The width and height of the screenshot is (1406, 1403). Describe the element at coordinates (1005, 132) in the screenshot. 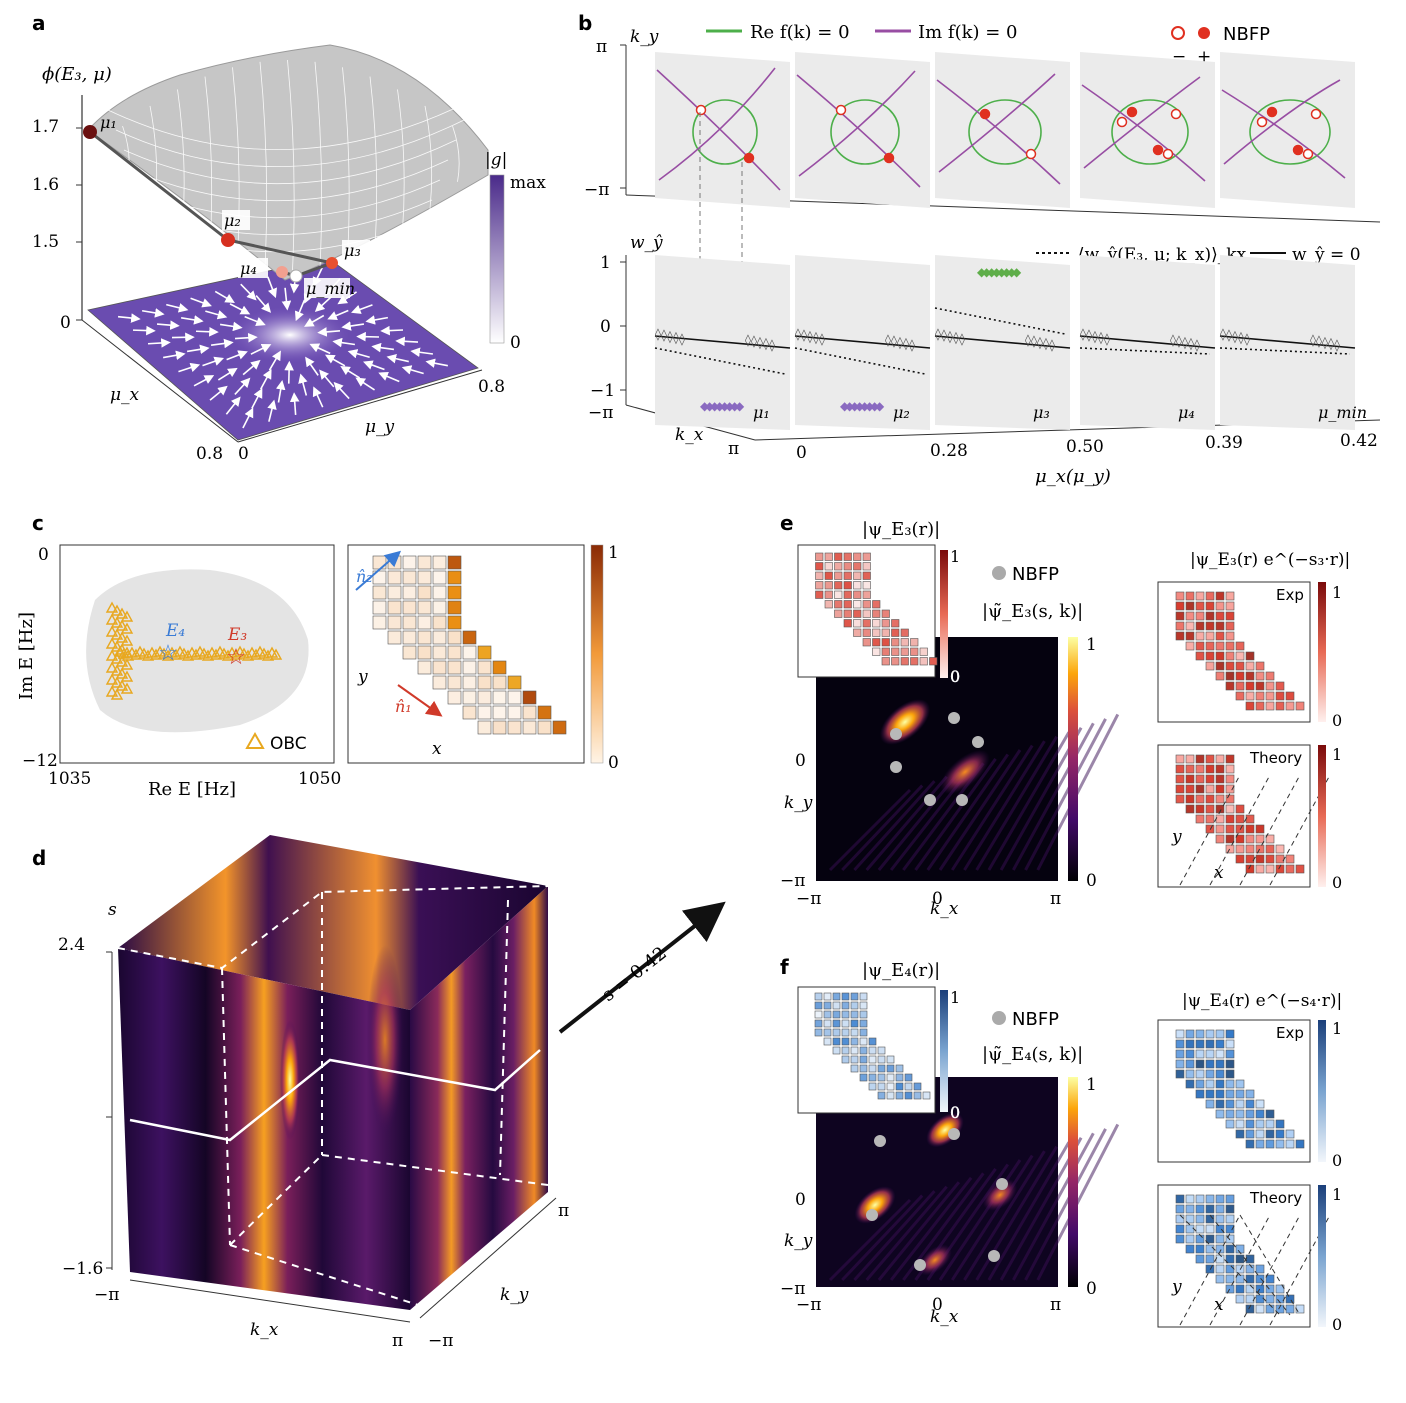

I see `re-zero-contour` at that location.